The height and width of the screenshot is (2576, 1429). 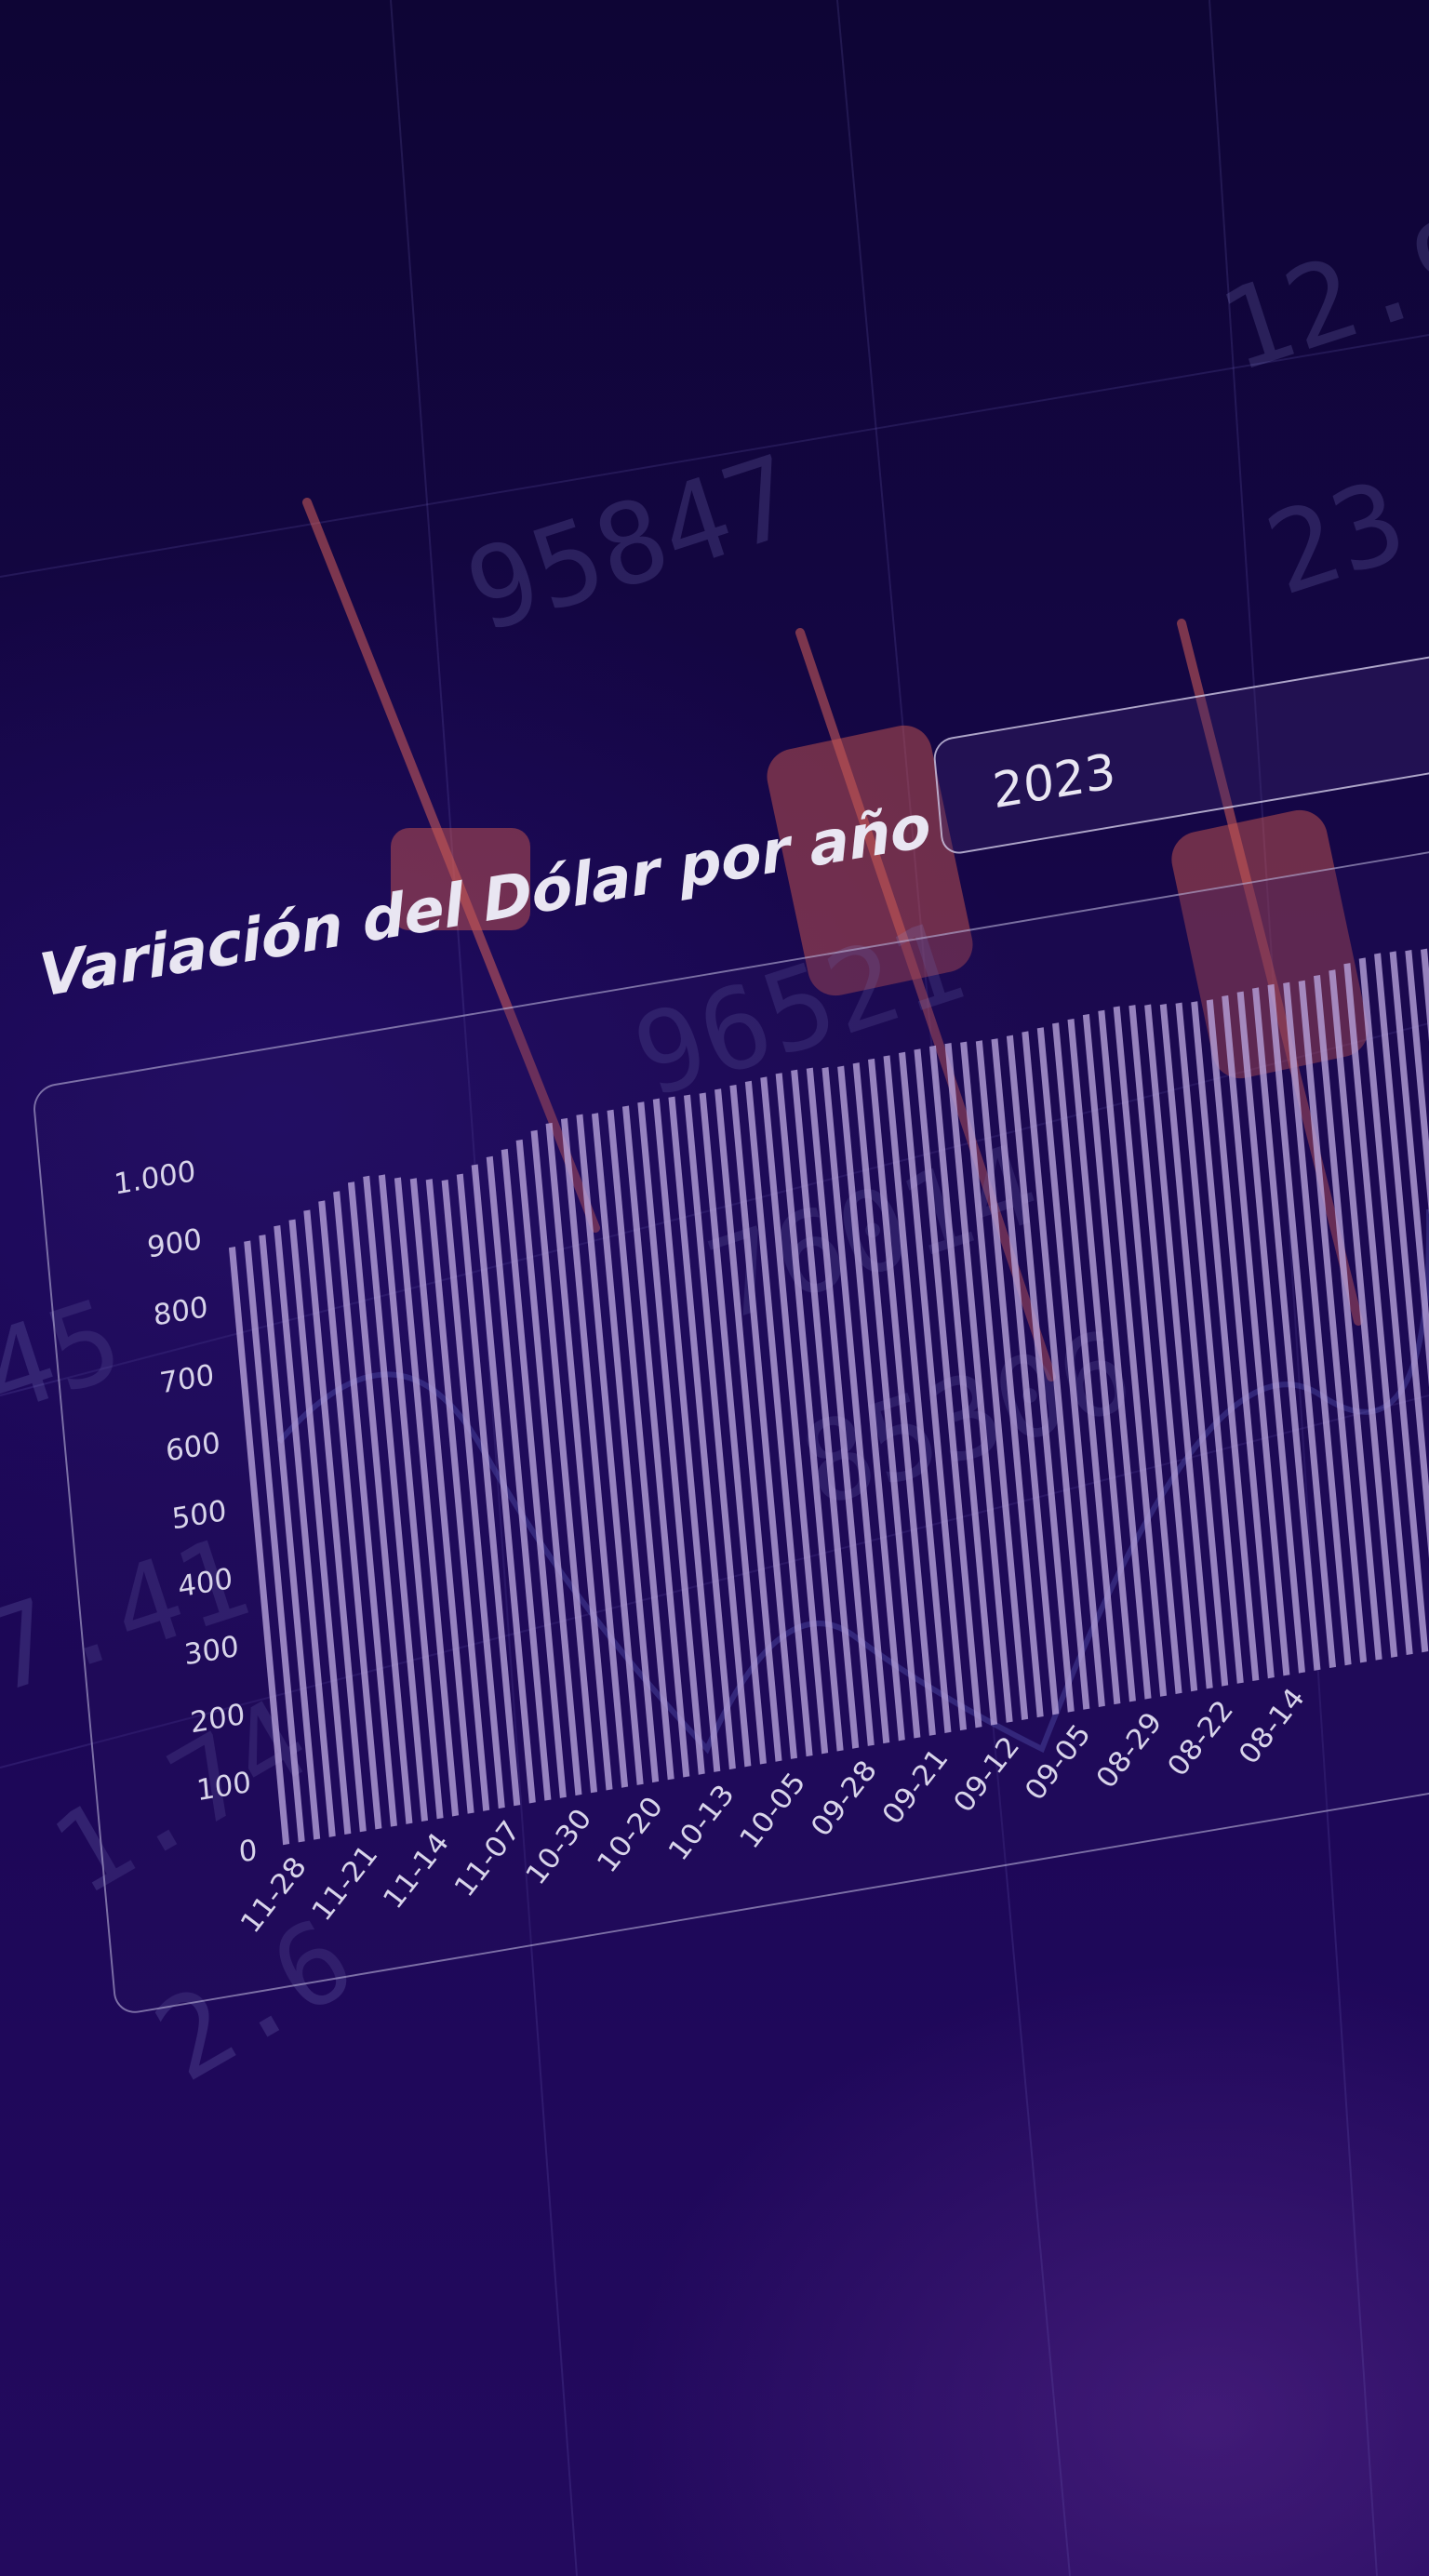 What do you see at coordinates (155, 1178) in the screenshot?
I see `y-tick-label: 1.000` at bounding box center [155, 1178].